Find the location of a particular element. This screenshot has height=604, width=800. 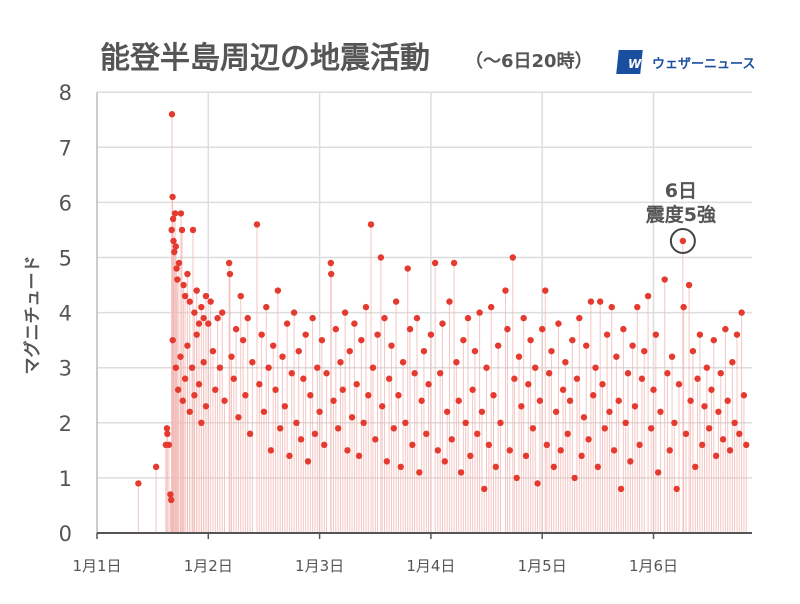

logo-mark: WN is located at coordinates (639, 64).